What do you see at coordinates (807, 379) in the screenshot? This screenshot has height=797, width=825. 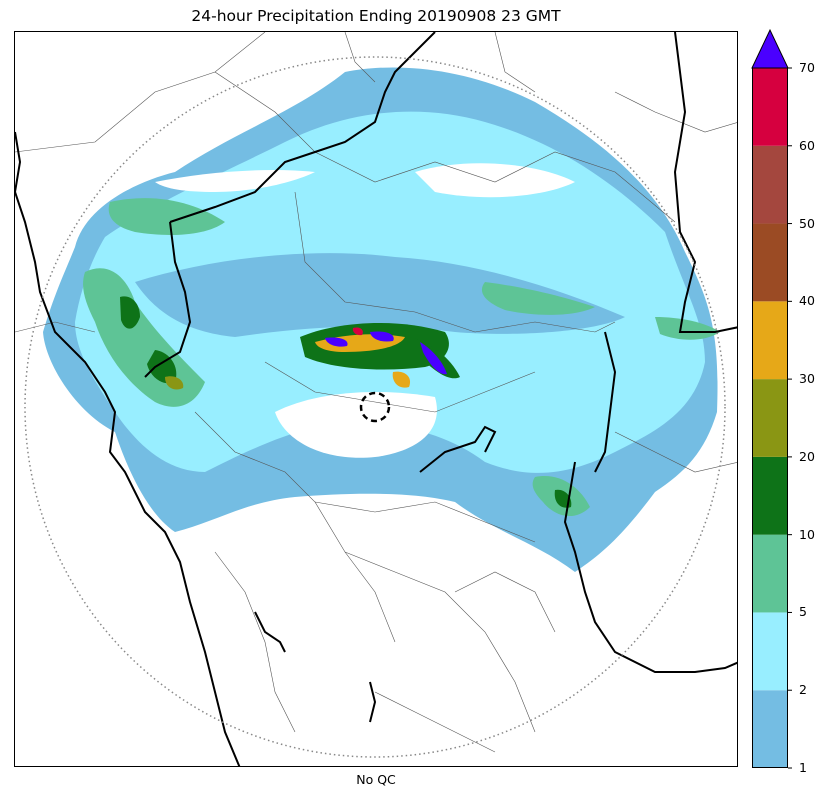 I see `colorbar-tick-label: 30` at bounding box center [807, 379].